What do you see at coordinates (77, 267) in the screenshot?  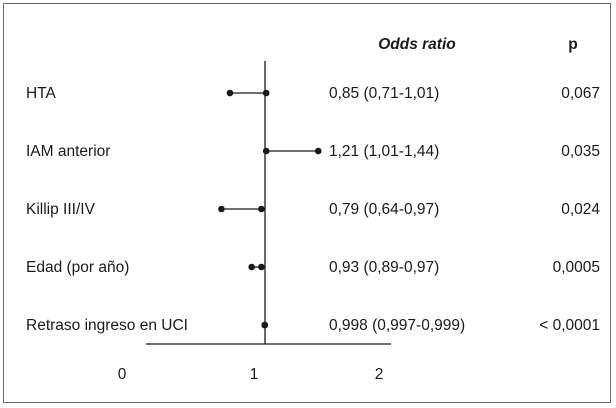 I see `row-label: Edad (por año)` at bounding box center [77, 267].